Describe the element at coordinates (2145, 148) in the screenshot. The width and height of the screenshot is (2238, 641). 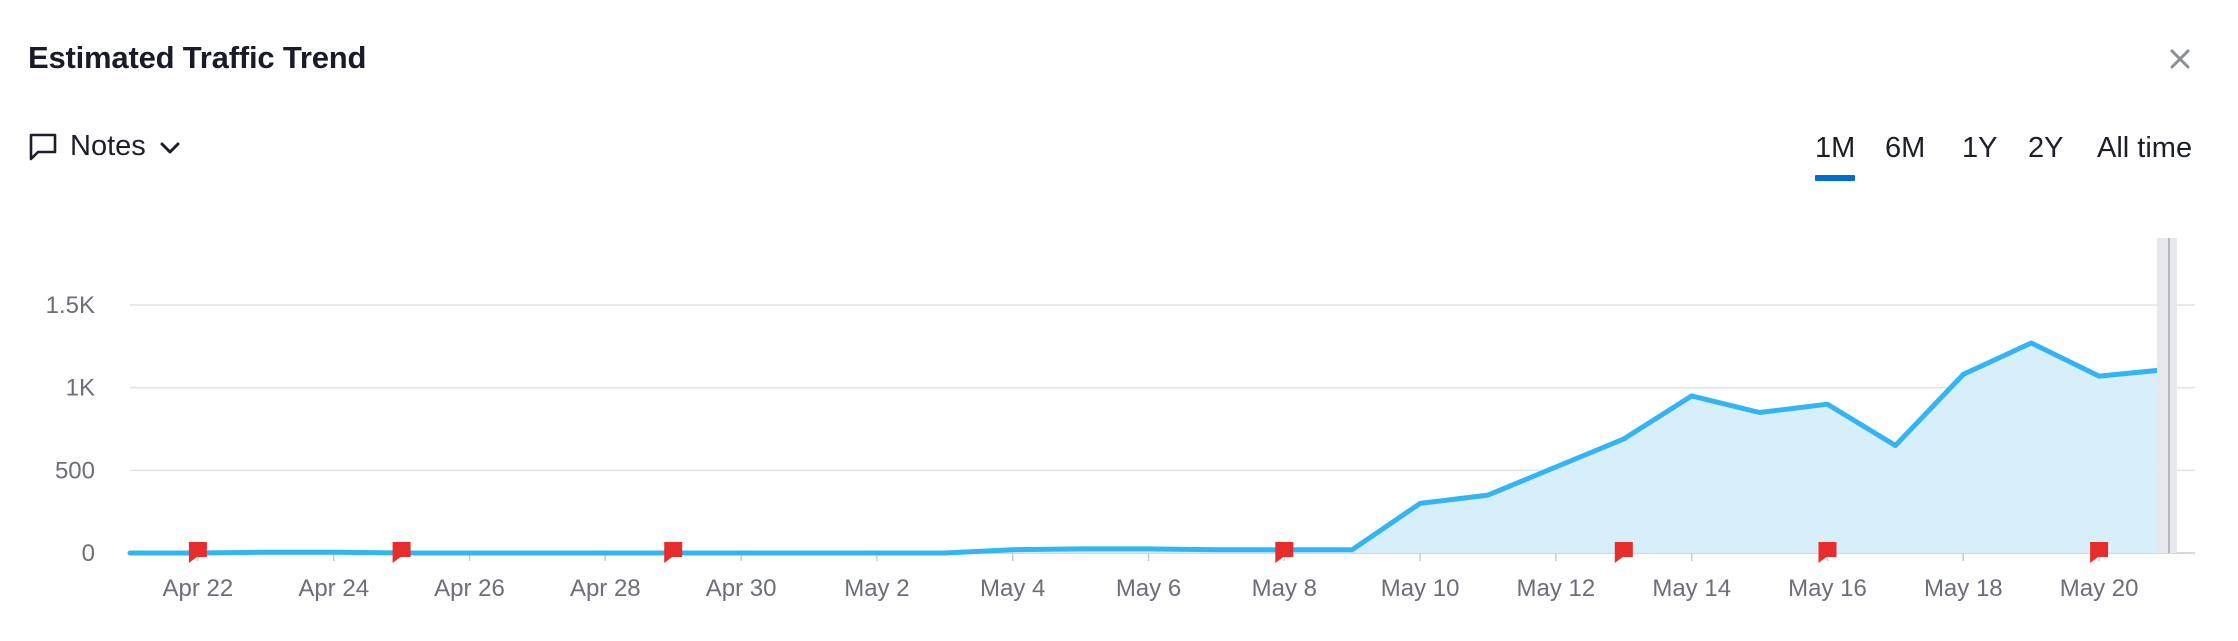
I see `range-tab-all-time: All time` at that location.